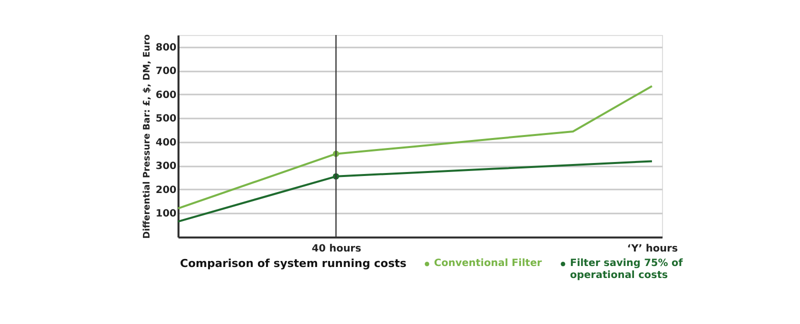 This screenshot has height=324, width=800. What do you see at coordinates (166, 119) in the screenshot?
I see `y-tick-label: 500` at bounding box center [166, 119].